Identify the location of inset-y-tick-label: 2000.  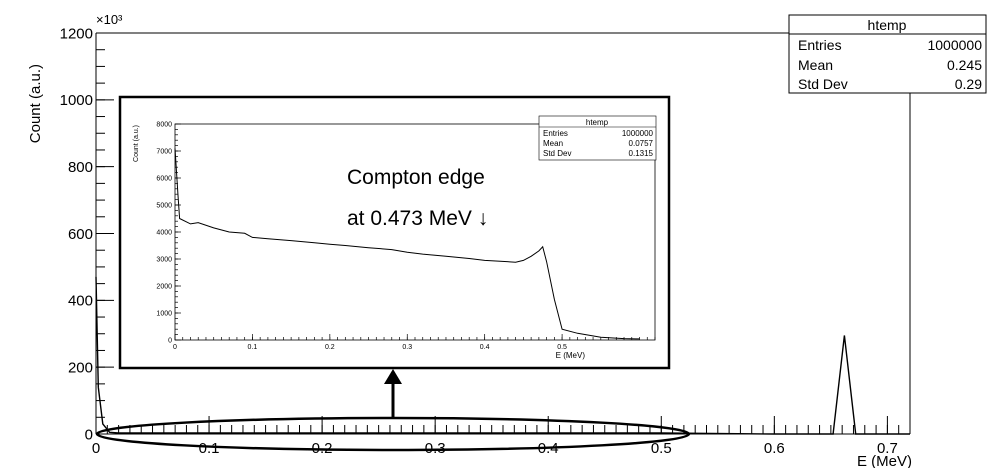
(164, 286).